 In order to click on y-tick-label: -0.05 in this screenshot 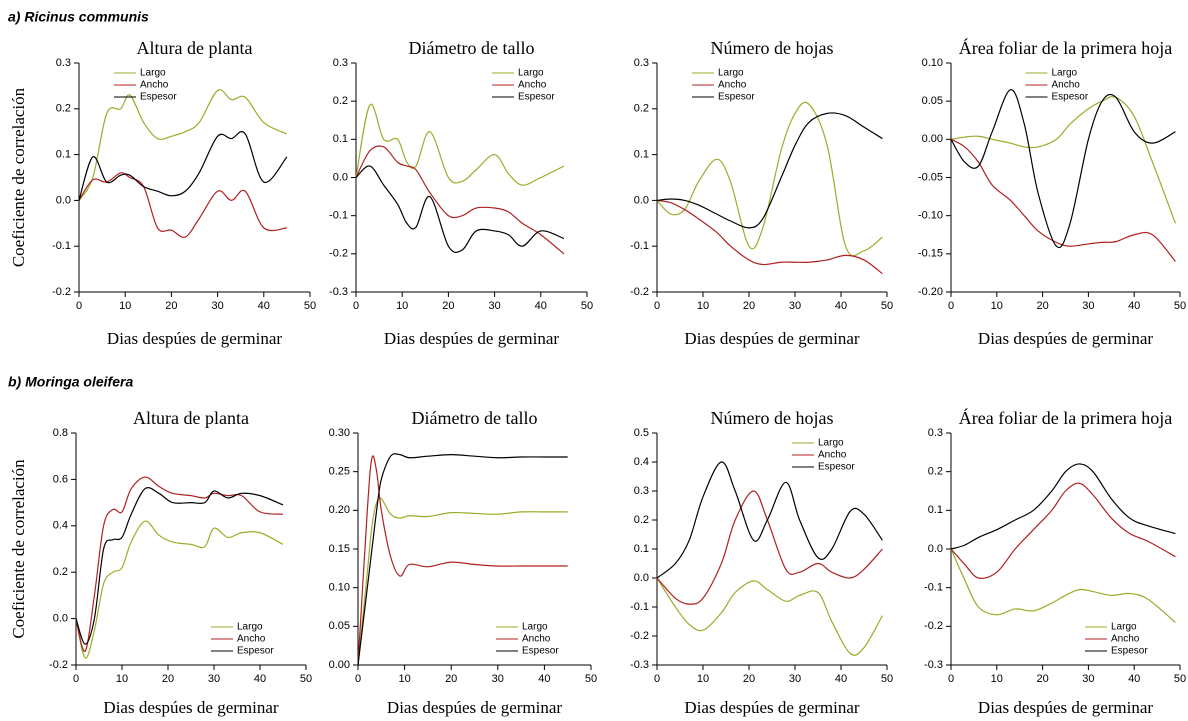, I will do `click(930, 177)`.